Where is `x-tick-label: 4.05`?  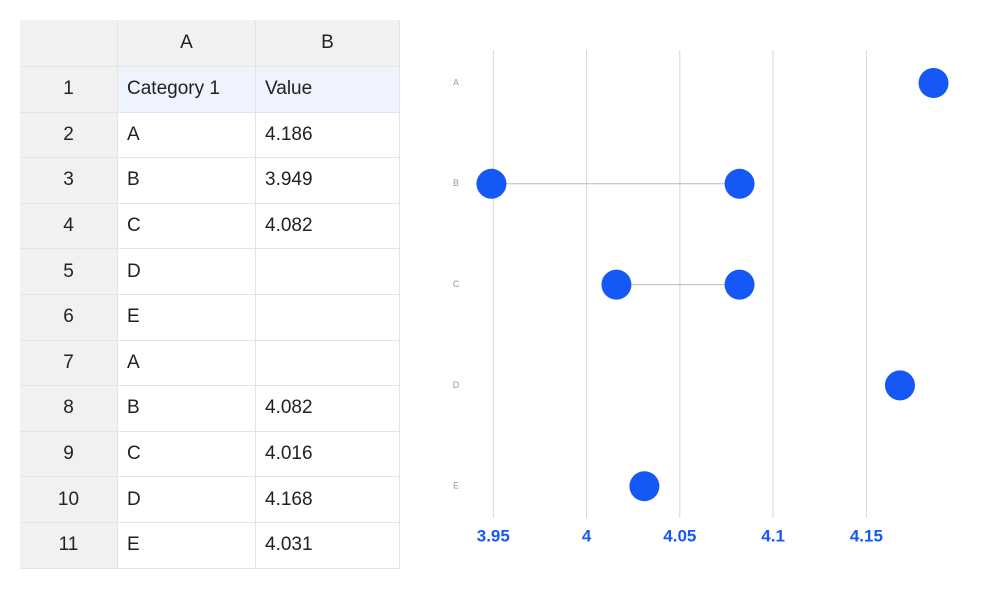
x-tick-label: 4.05 is located at coordinates (679, 535).